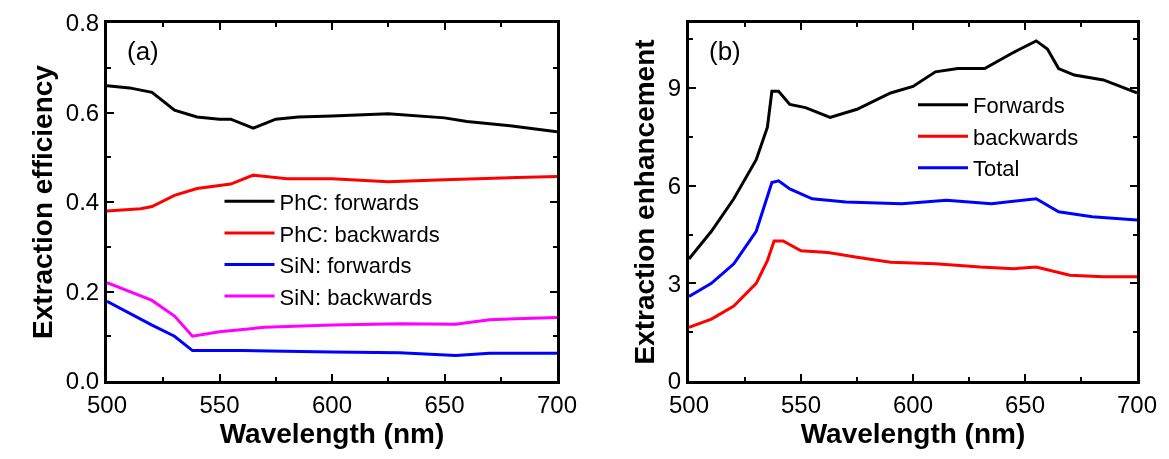 The width and height of the screenshot is (1169, 459). What do you see at coordinates (1019, 106) in the screenshot?
I see `legend-label: Forwards` at bounding box center [1019, 106].